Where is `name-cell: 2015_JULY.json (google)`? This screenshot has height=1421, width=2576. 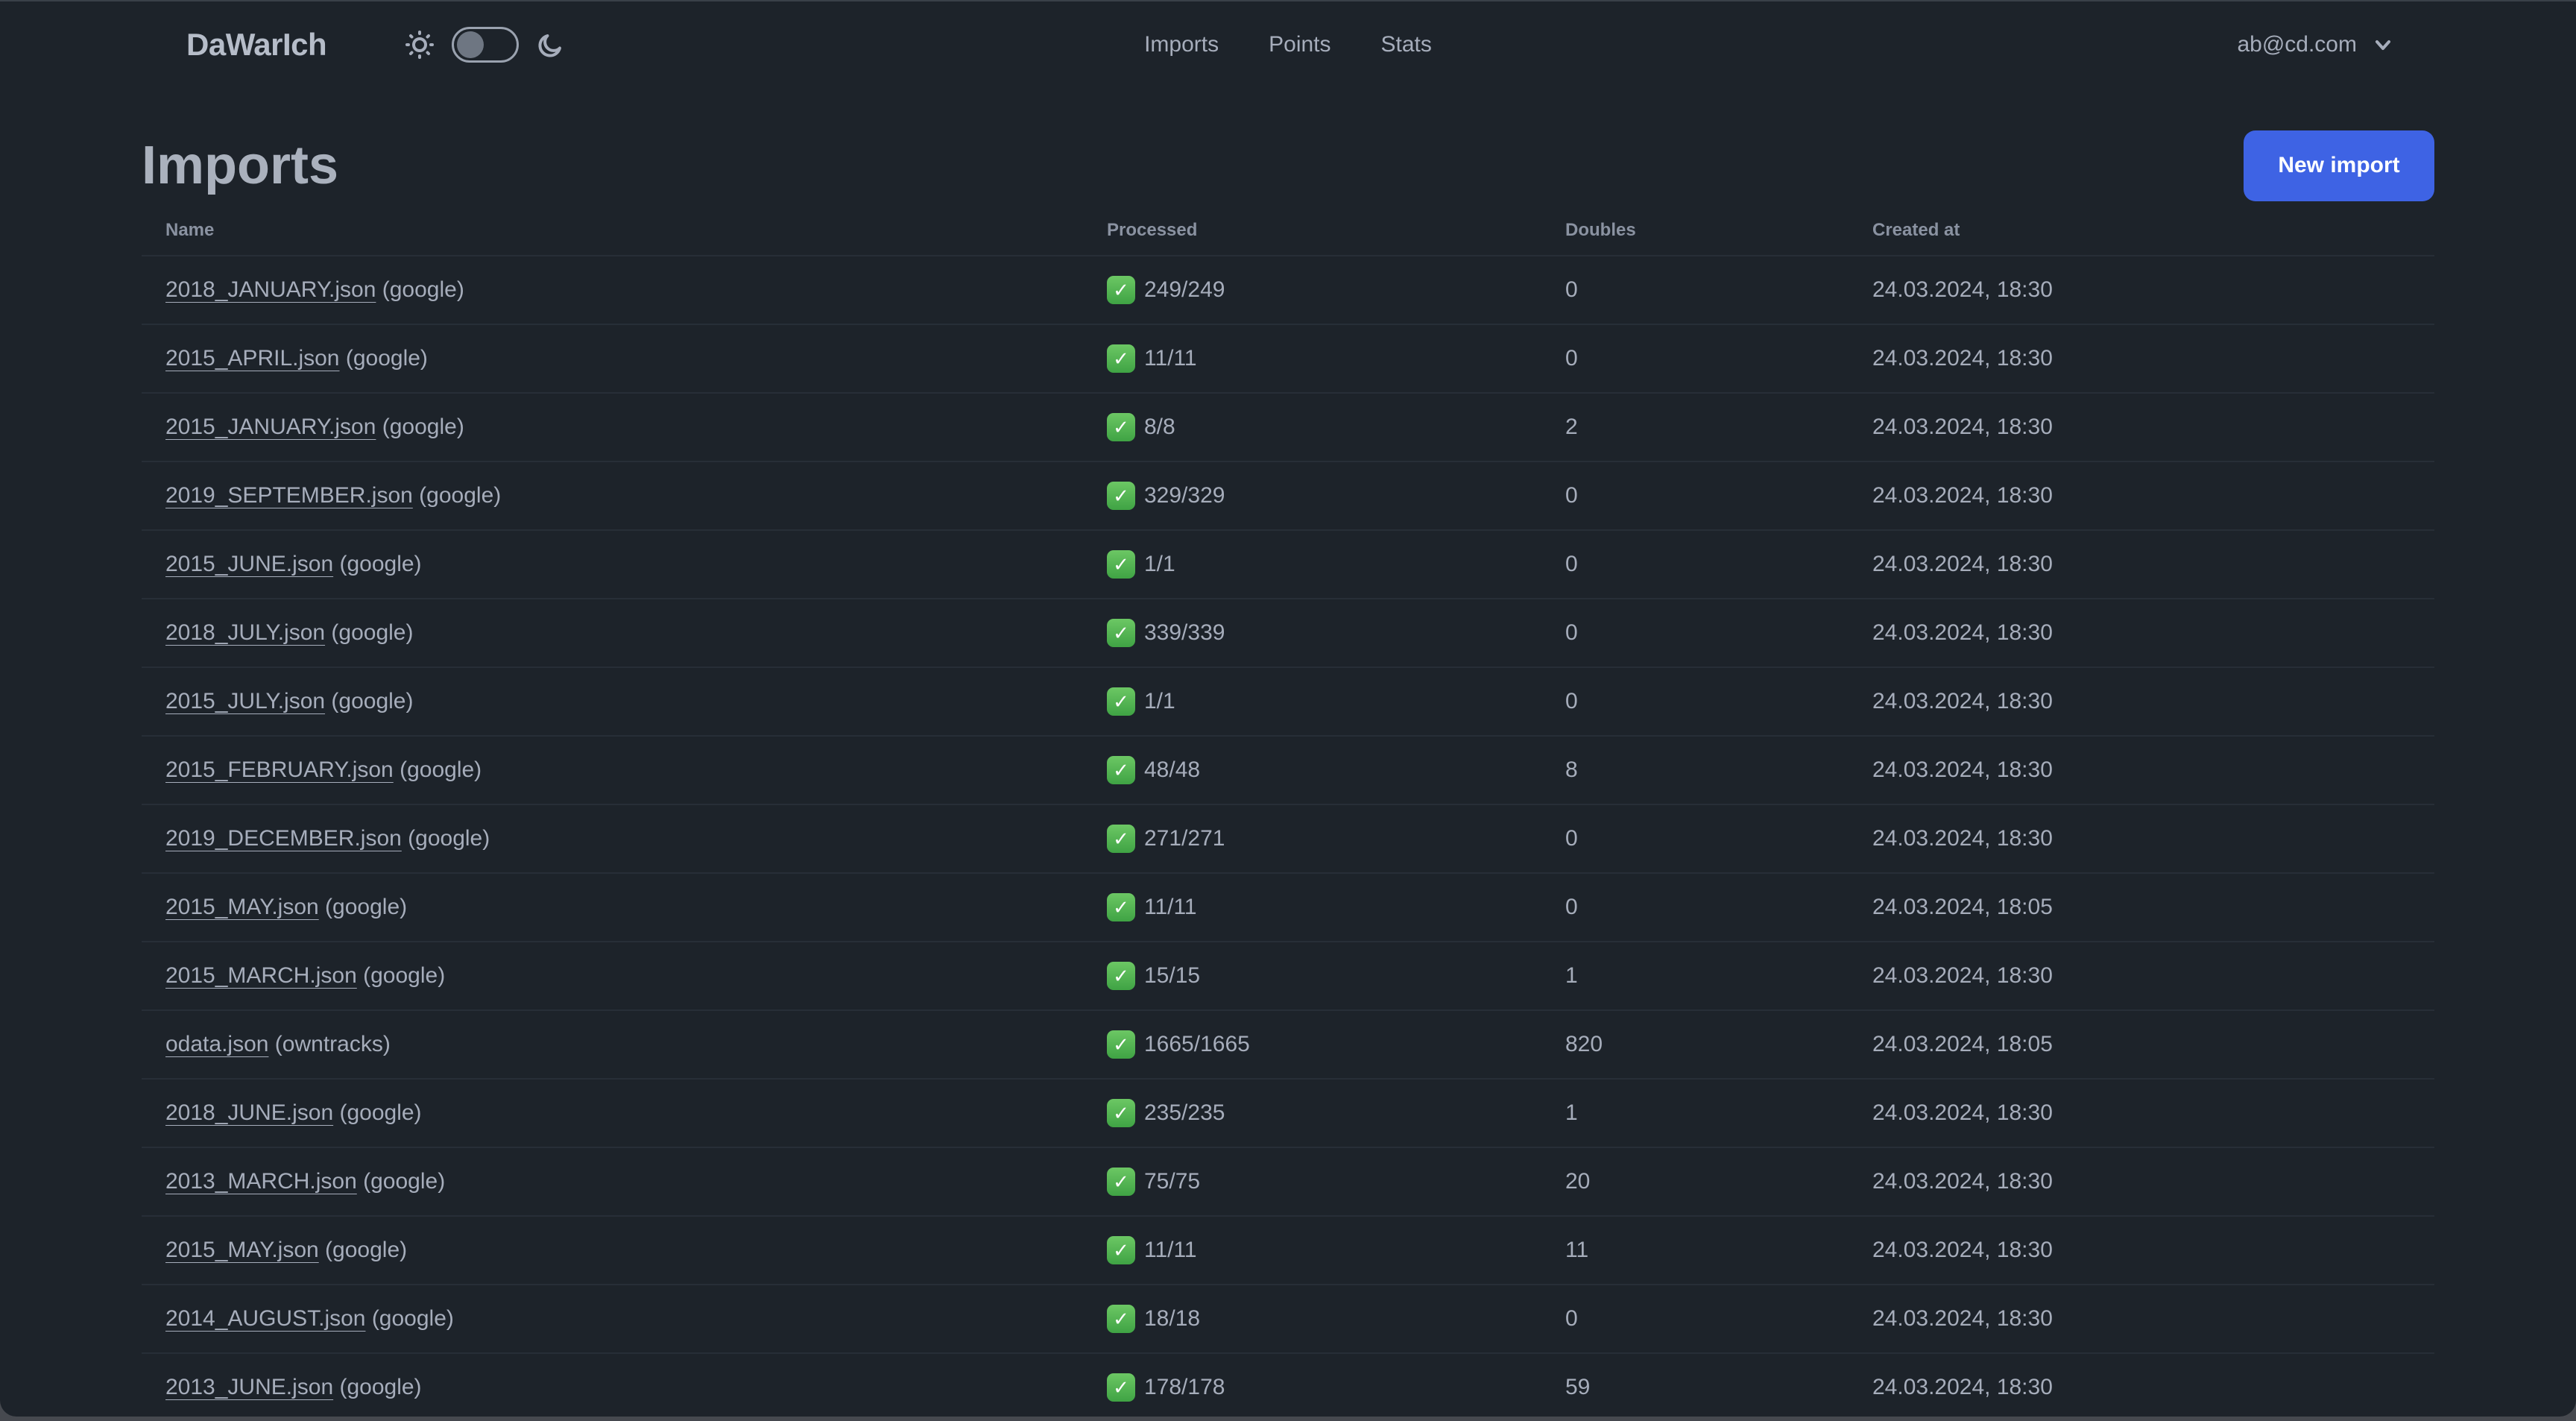 name-cell: 2015_JULY.json (google) is located at coordinates (612, 701).